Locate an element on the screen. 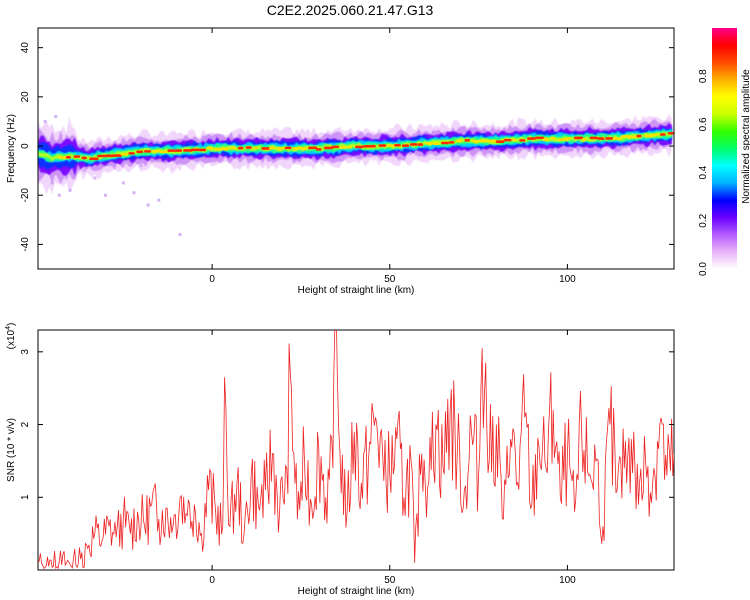 The width and height of the screenshot is (750, 600). snr-multiplier-close: ) is located at coordinates (11, 324).